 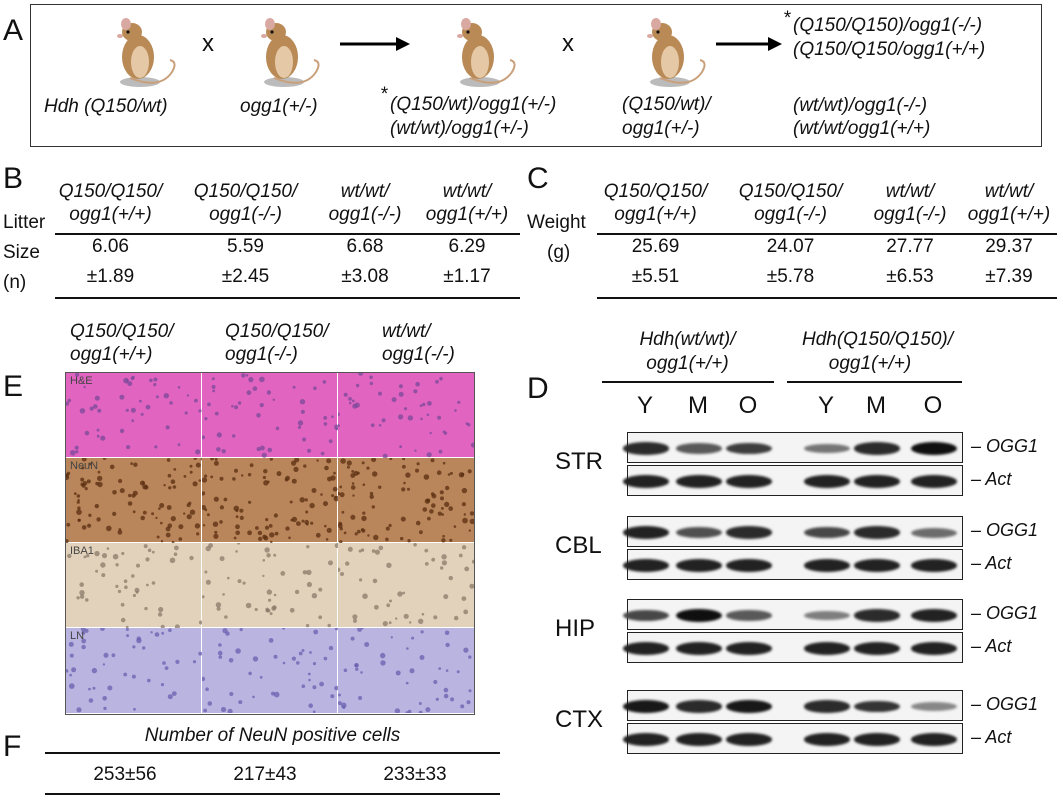 I want to click on offspring-genotype-2: (Q150/Q150/ogg1(+/+), so click(x=889, y=49).